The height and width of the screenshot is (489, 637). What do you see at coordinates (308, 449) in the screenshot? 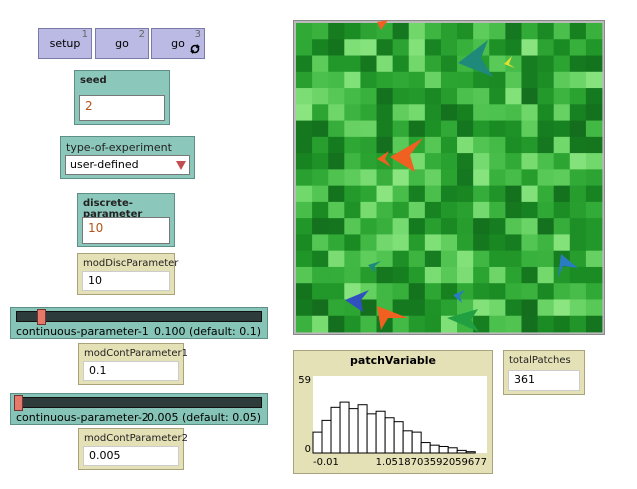
I see `y-tick-label: 0` at bounding box center [308, 449].